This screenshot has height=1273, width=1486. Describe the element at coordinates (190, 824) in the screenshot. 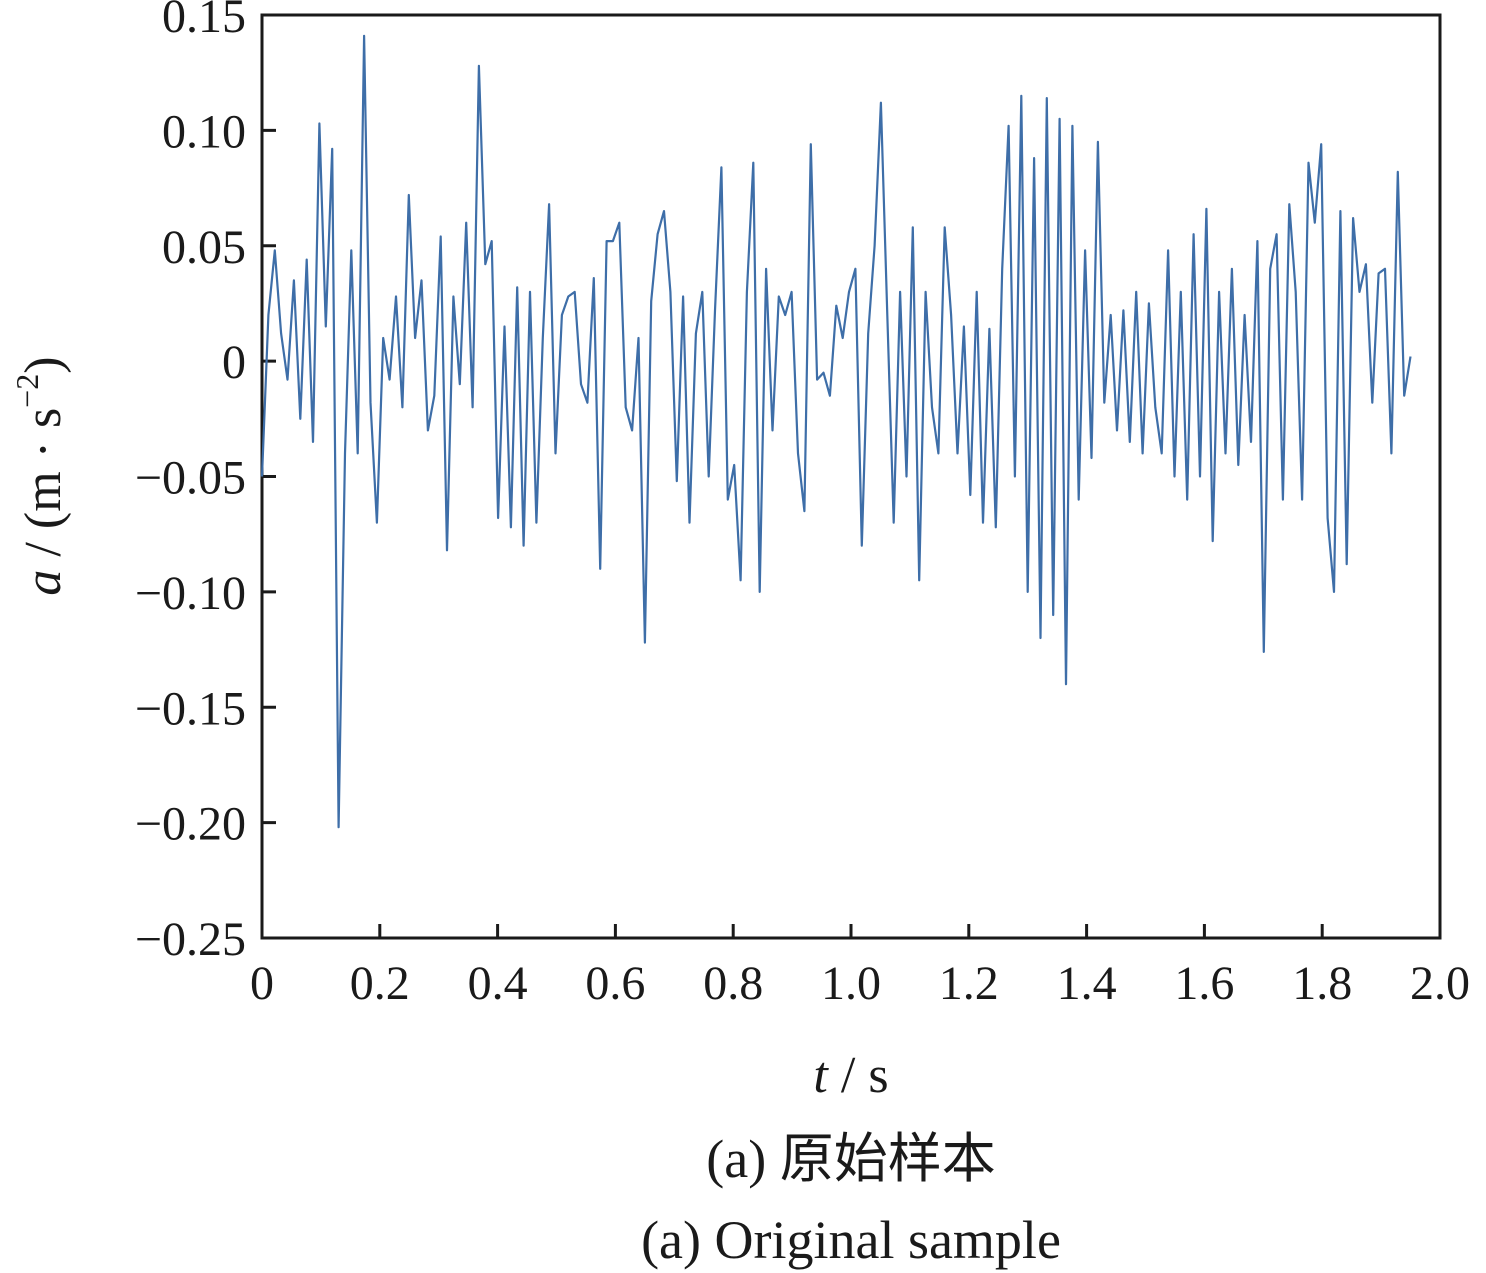

I see `y-tick-label: −0.20` at that location.